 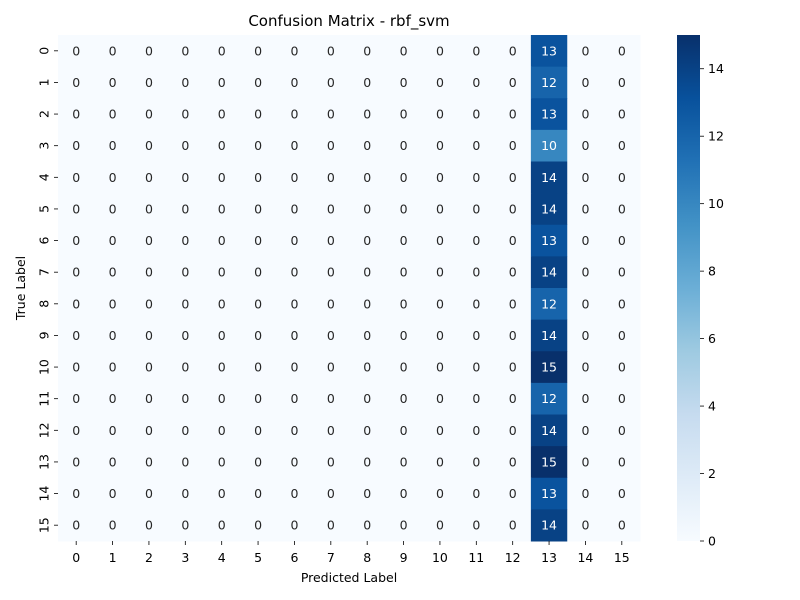 What do you see at coordinates (549, 145) in the screenshot?
I see `cell-value-label: 10` at bounding box center [549, 145].